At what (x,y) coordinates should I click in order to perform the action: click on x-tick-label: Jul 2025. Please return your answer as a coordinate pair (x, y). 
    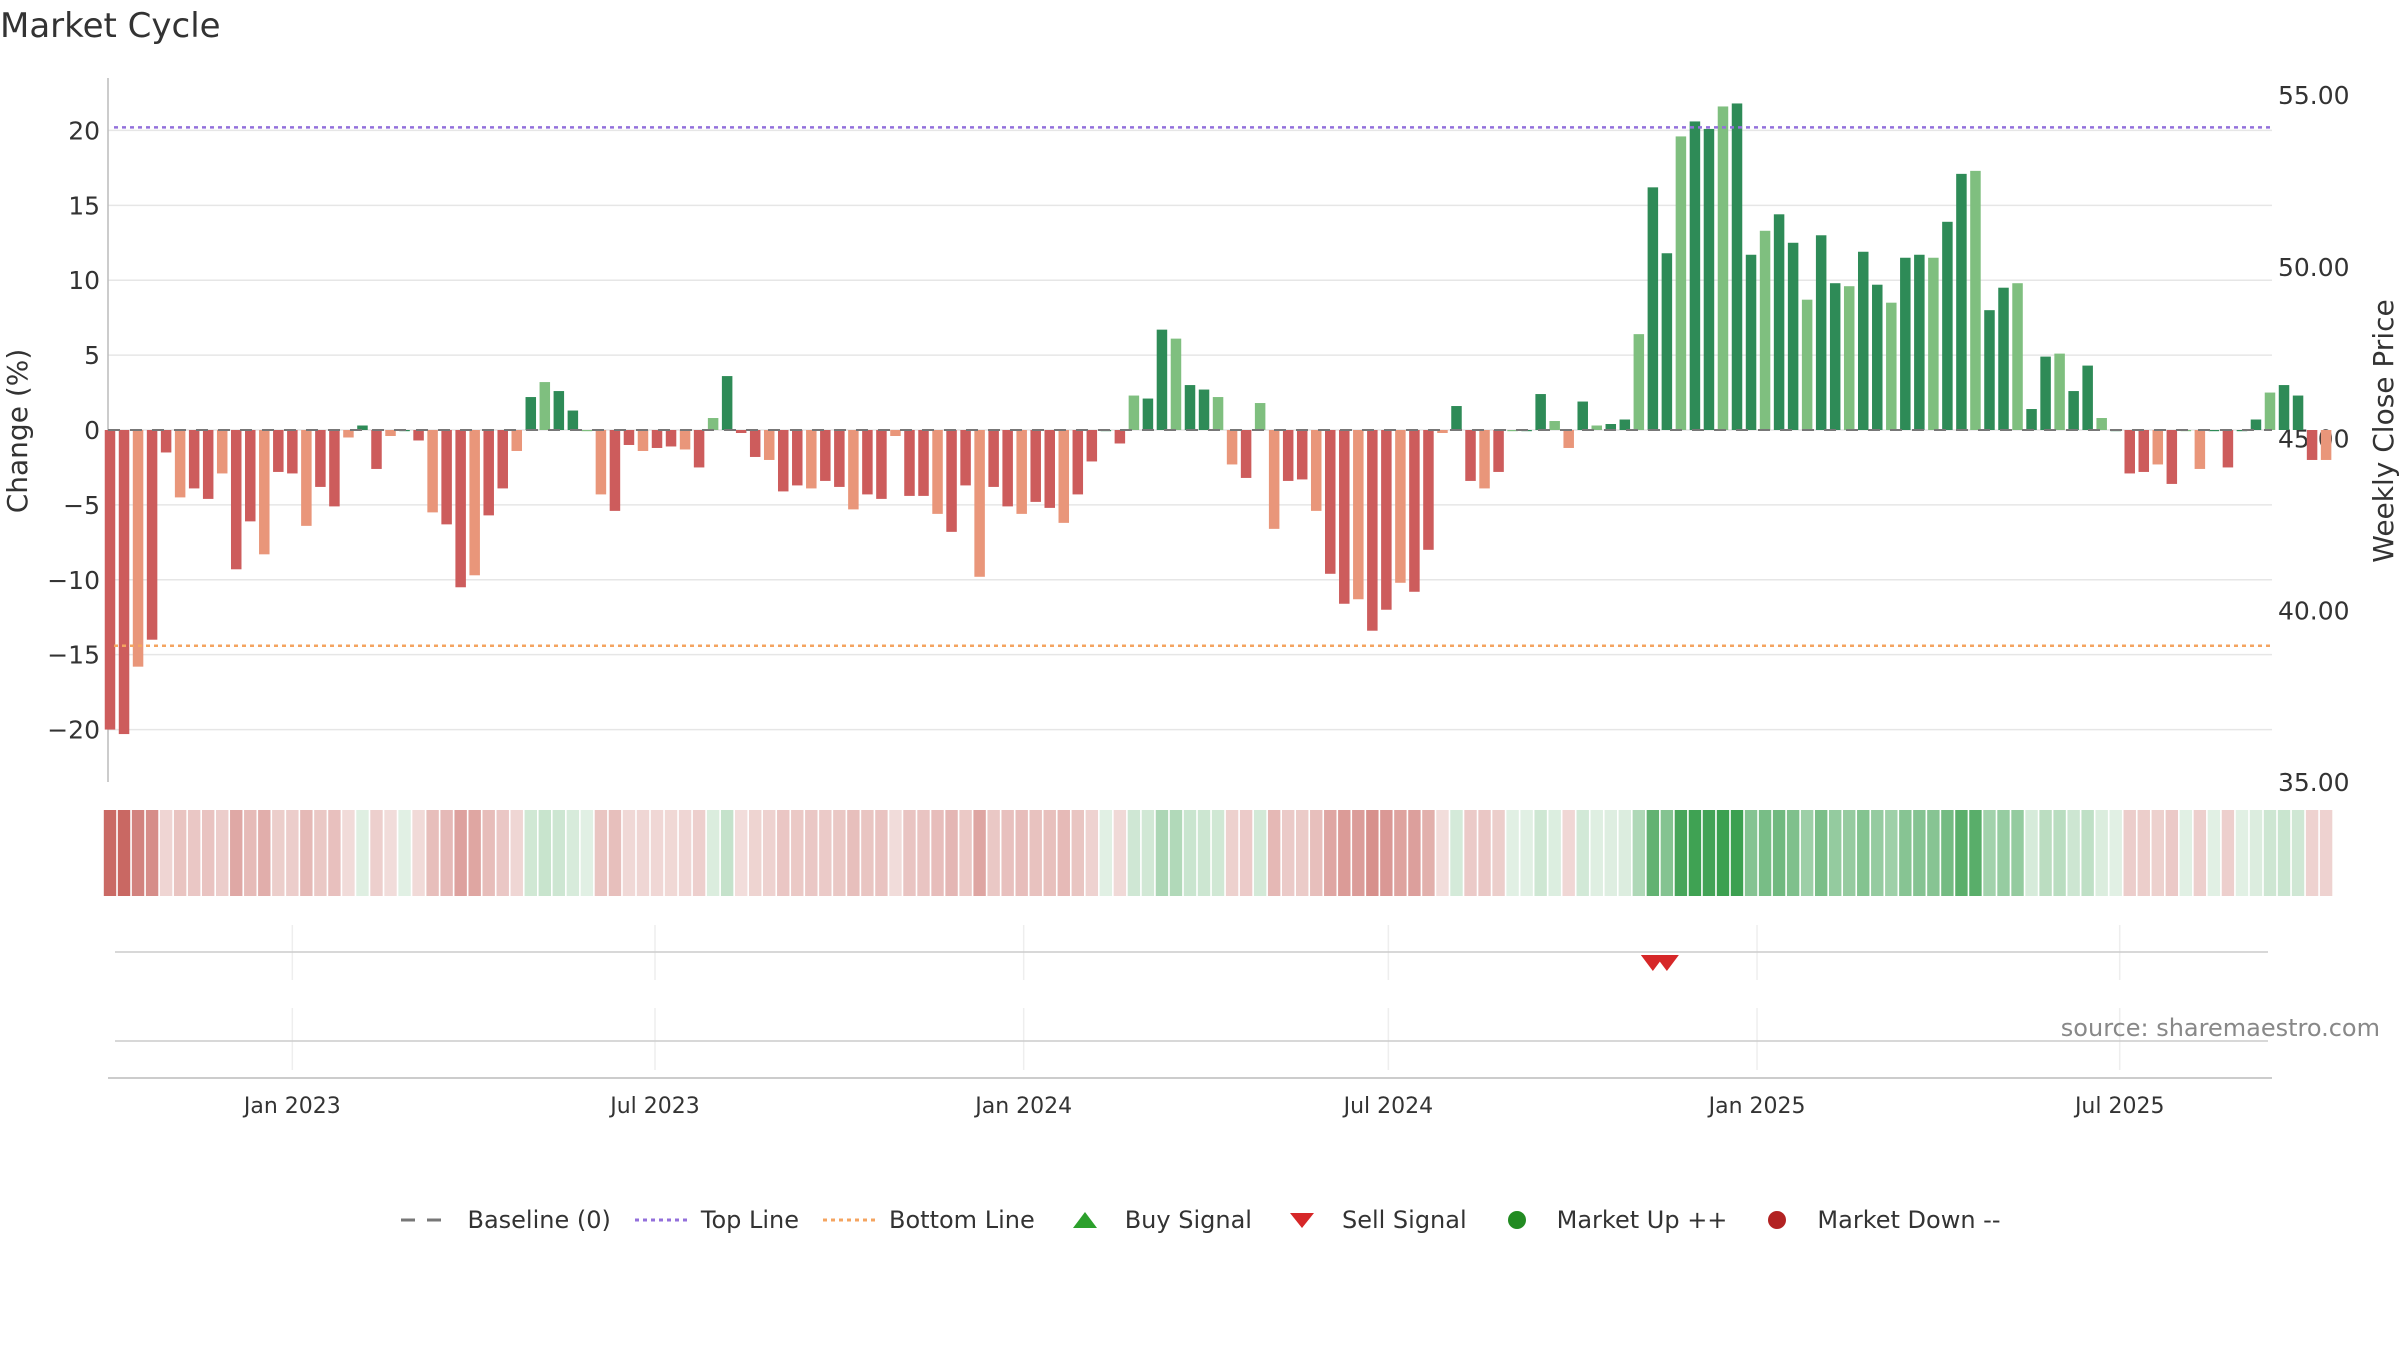
    Looking at the image, I should click on (2119, 1106).